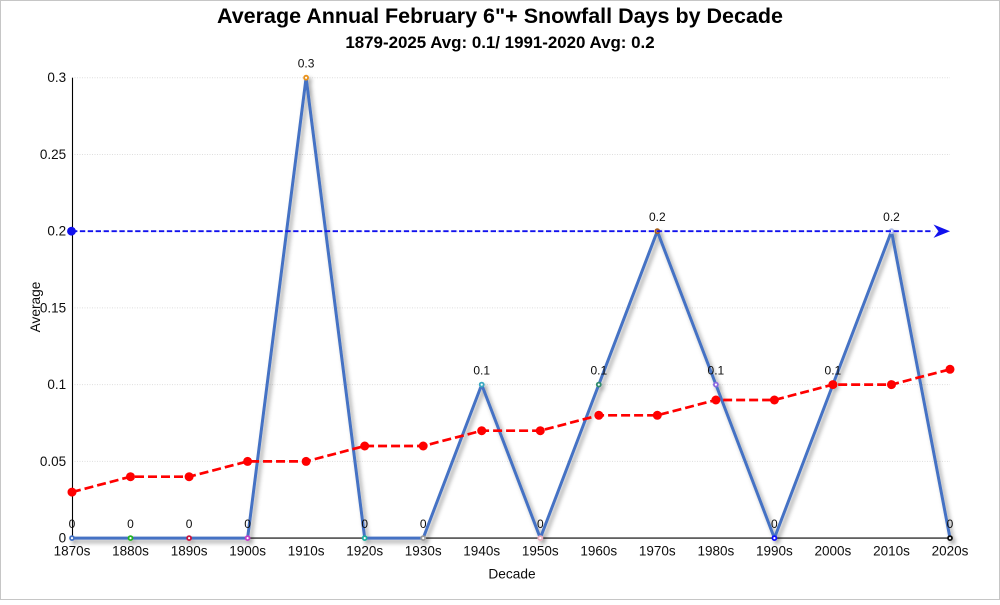  Describe the element at coordinates (481, 551) in the screenshot. I see `svg-text: 1940s` at that location.